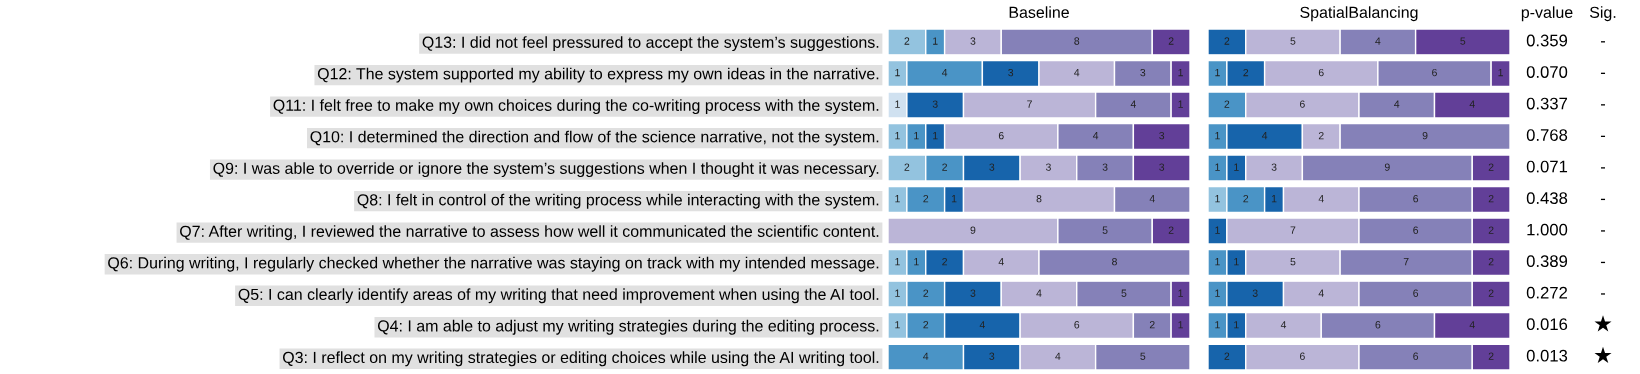  What do you see at coordinates (1547, 40) in the screenshot?
I see `text: 0.359` at bounding box center [1547, 40].